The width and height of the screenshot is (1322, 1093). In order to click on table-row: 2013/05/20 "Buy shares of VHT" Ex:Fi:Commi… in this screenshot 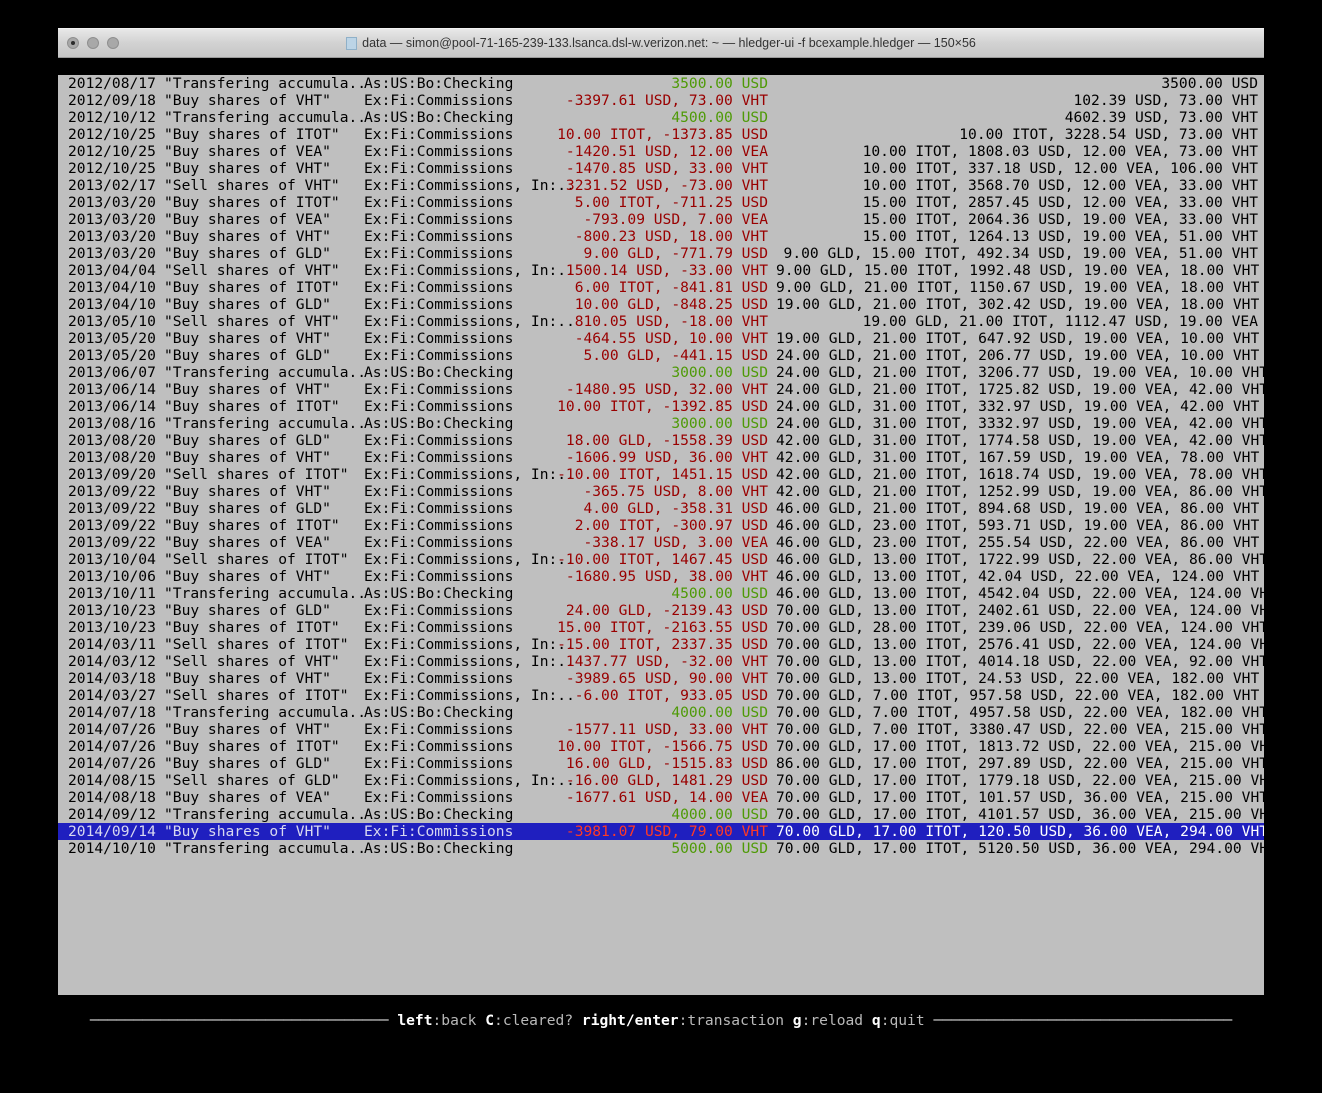, I will do `click(661, 338)`.